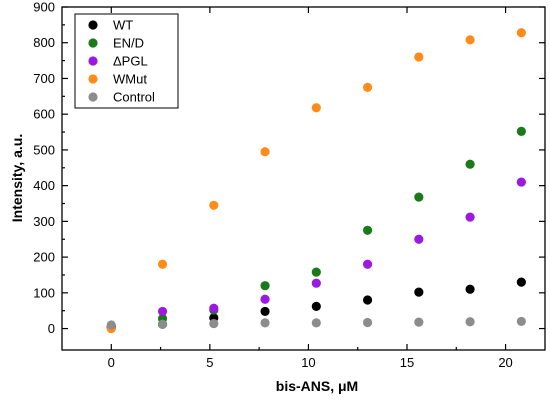 Image resolution: width=550 pixels, height=403 pixels. I want to click on x-tick-label: 0, so click(111, 362).